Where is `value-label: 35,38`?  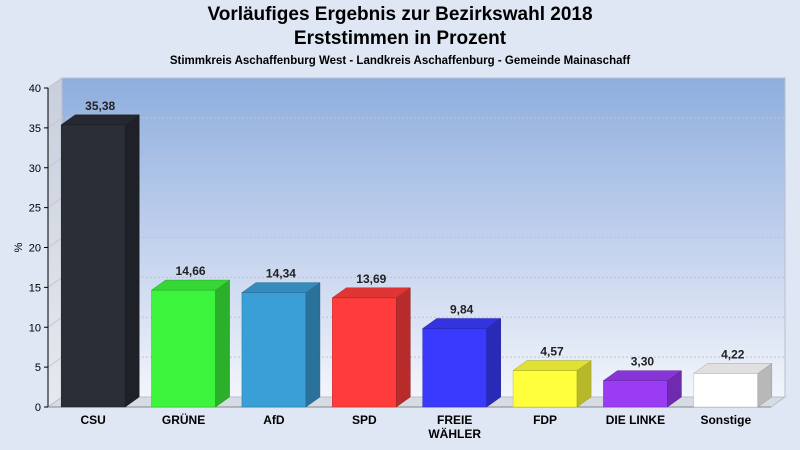
value-label: 35,38 is located at coordinates (100, 106).